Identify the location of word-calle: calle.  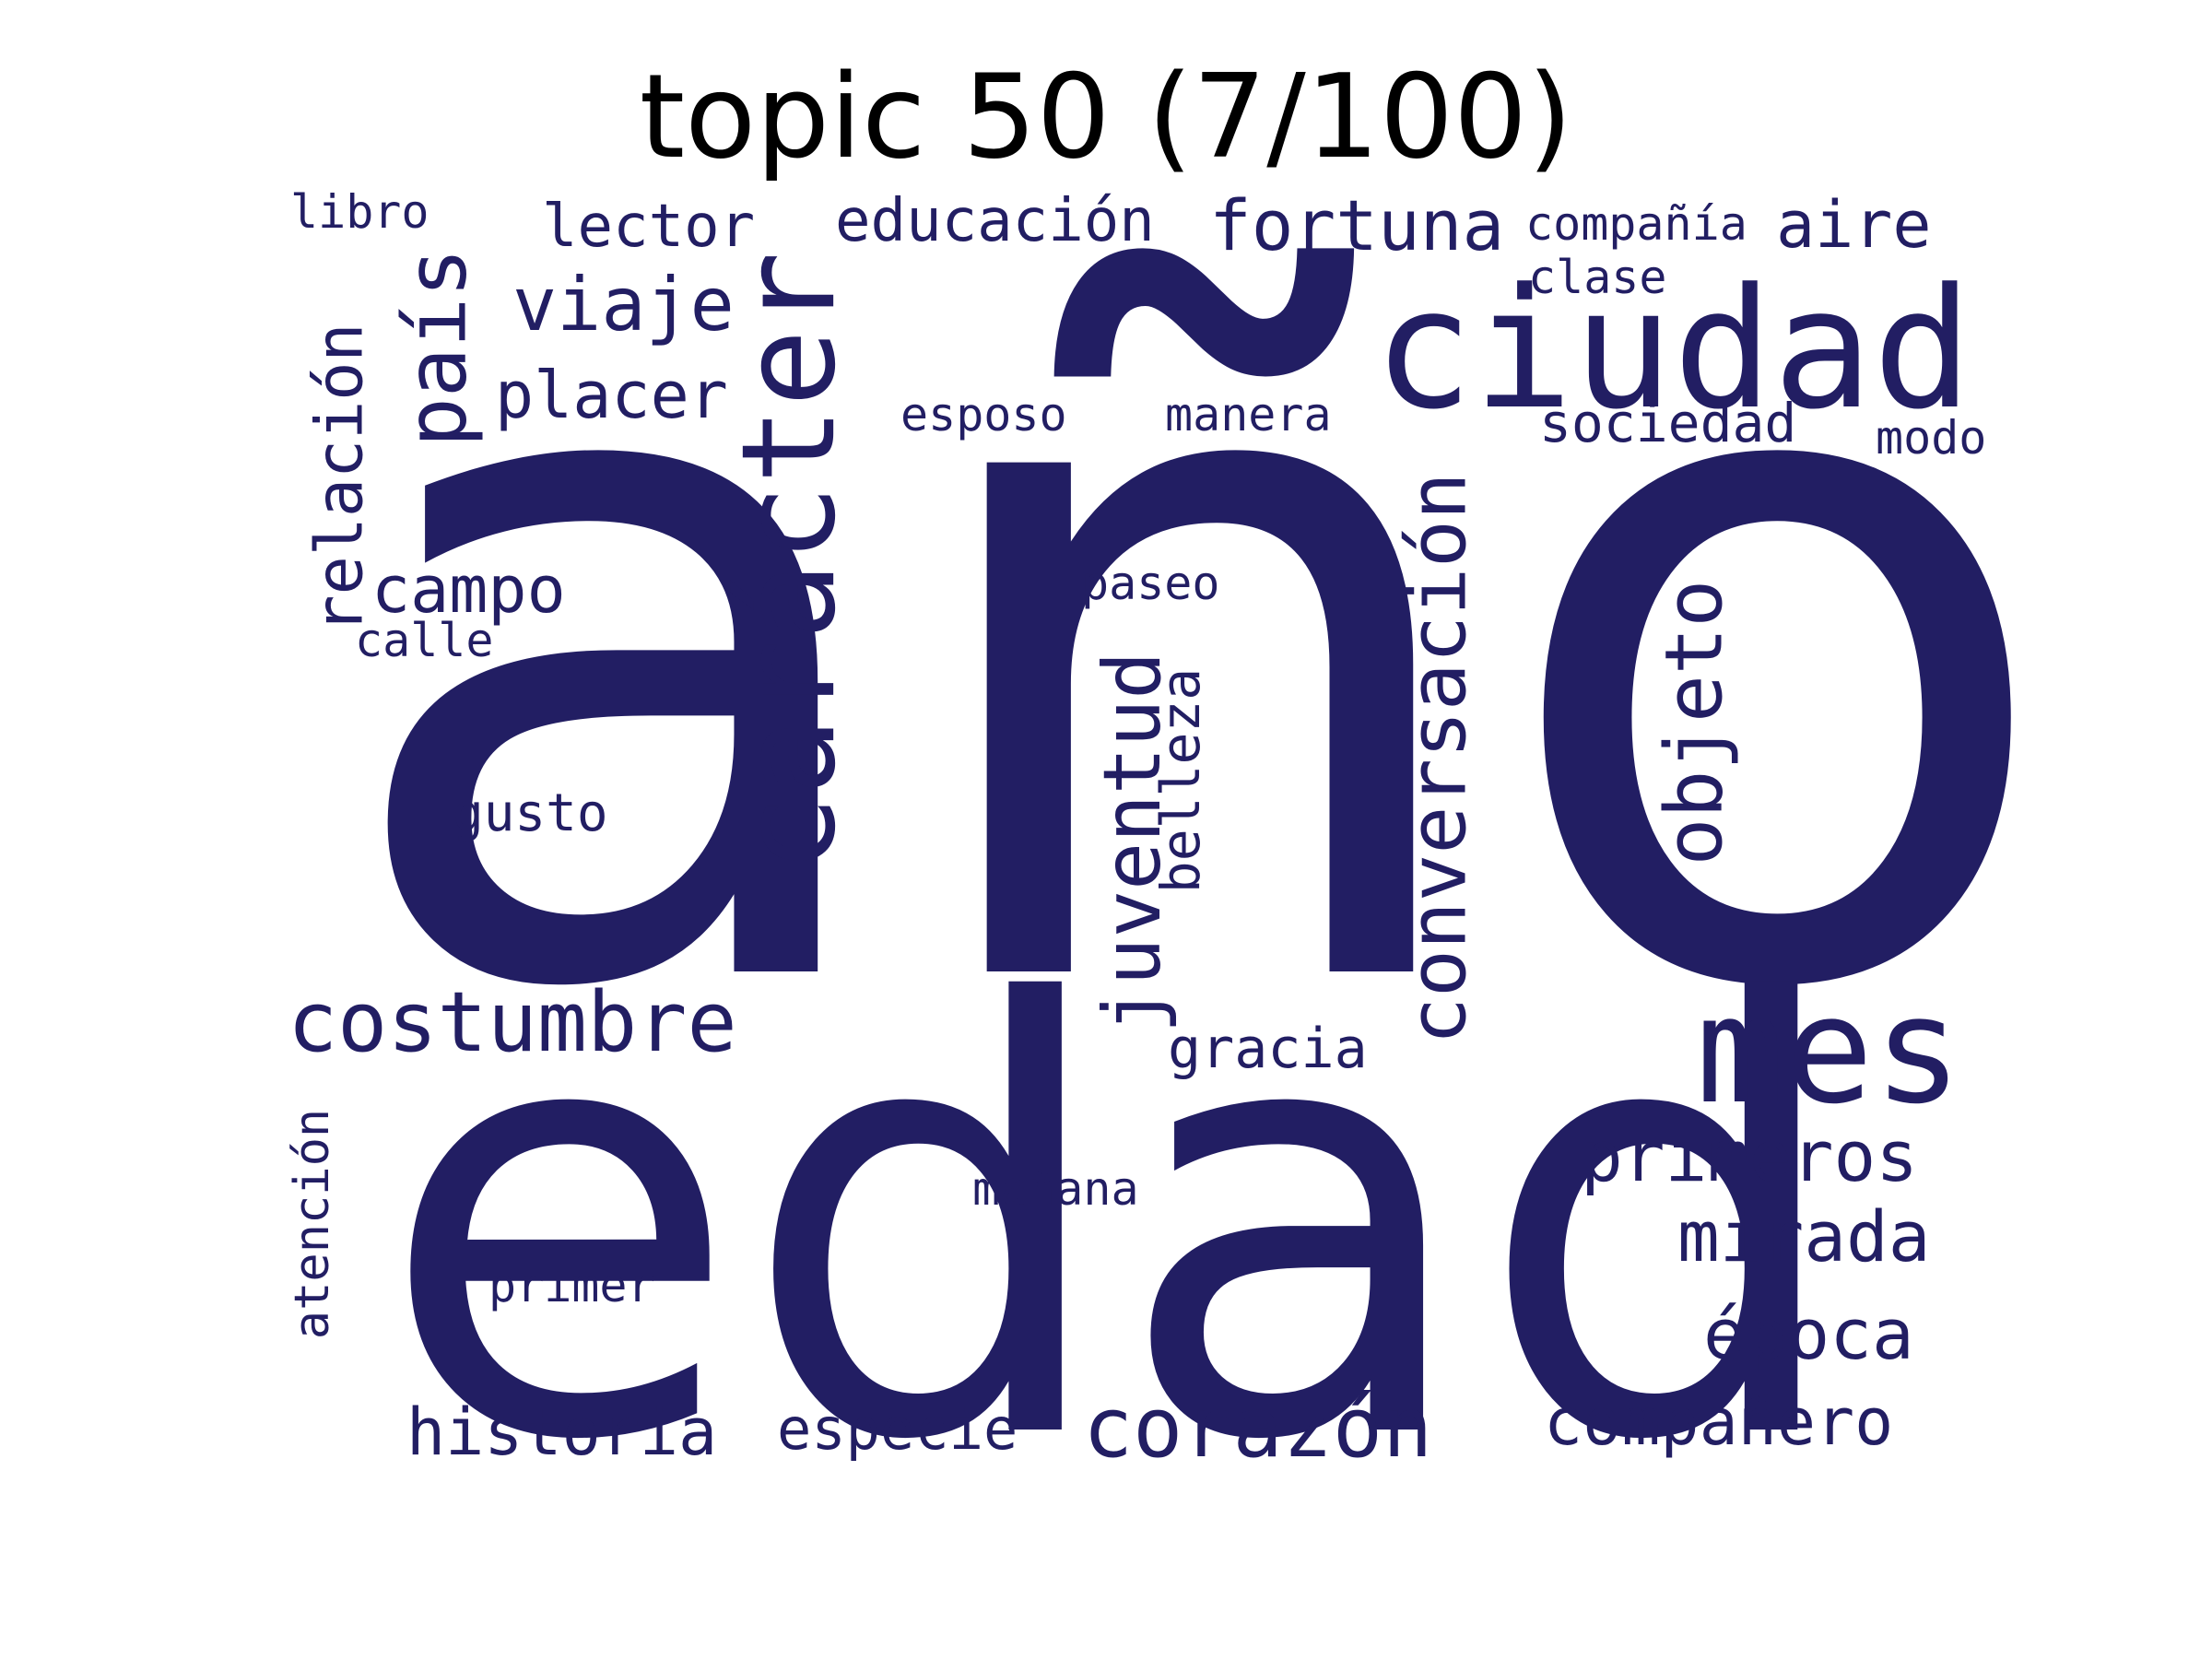
(424, 640).